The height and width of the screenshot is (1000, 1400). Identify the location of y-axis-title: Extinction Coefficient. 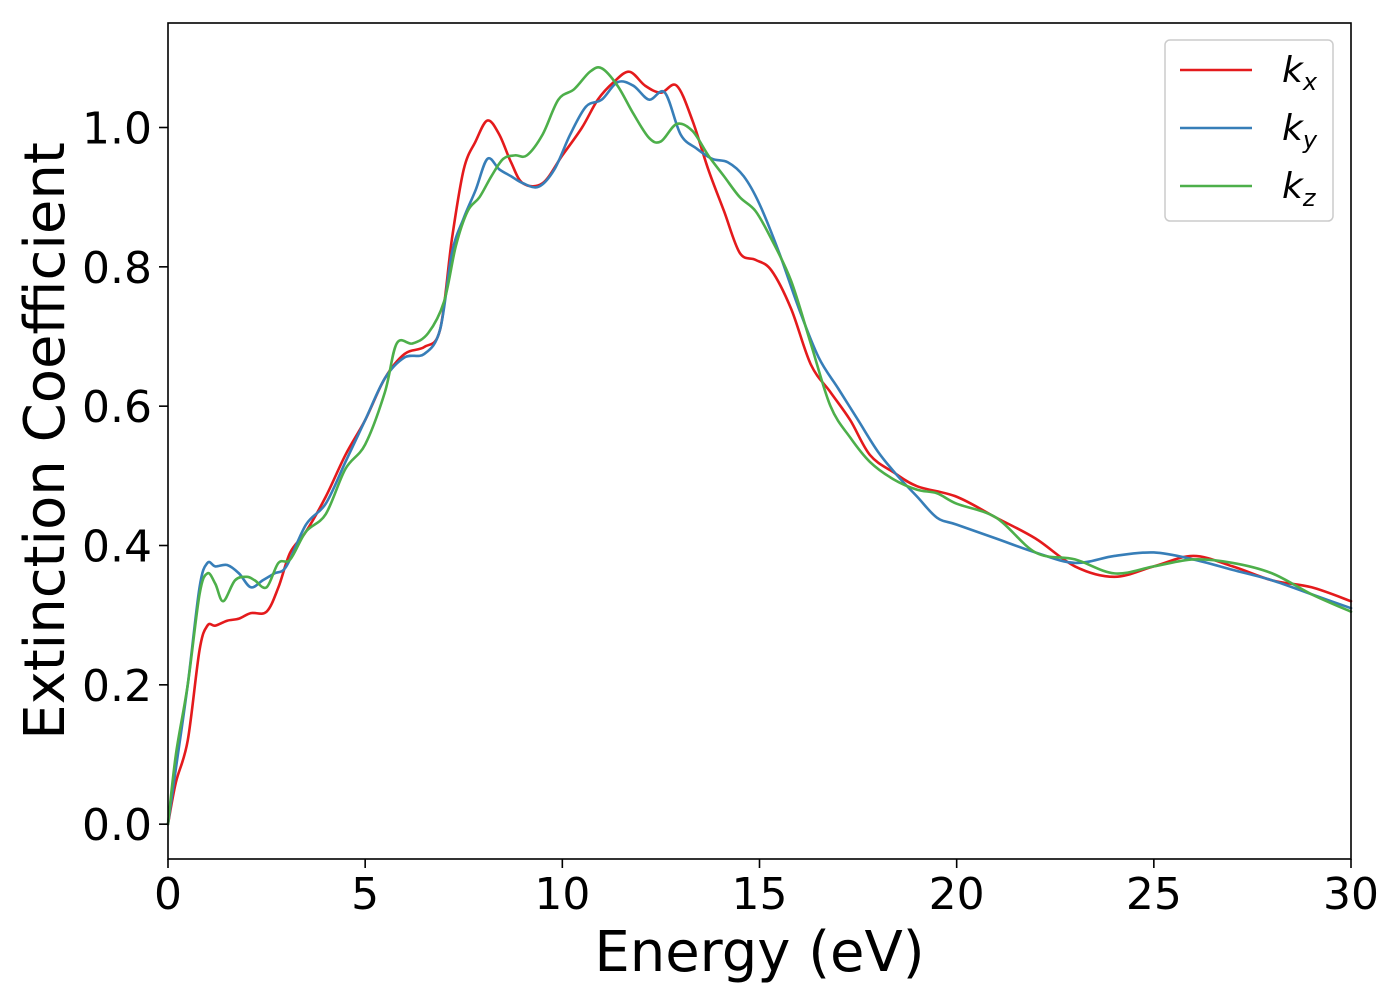
(45, 441).